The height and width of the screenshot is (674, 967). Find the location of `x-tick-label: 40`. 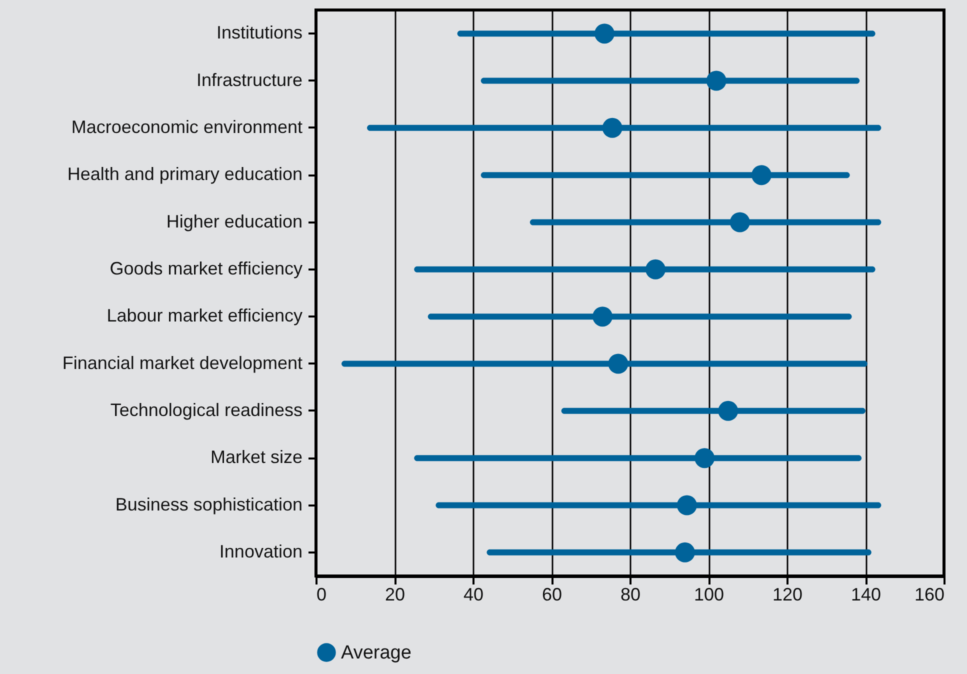

x-tick-label: 40 is located at coordinates (473, 594).